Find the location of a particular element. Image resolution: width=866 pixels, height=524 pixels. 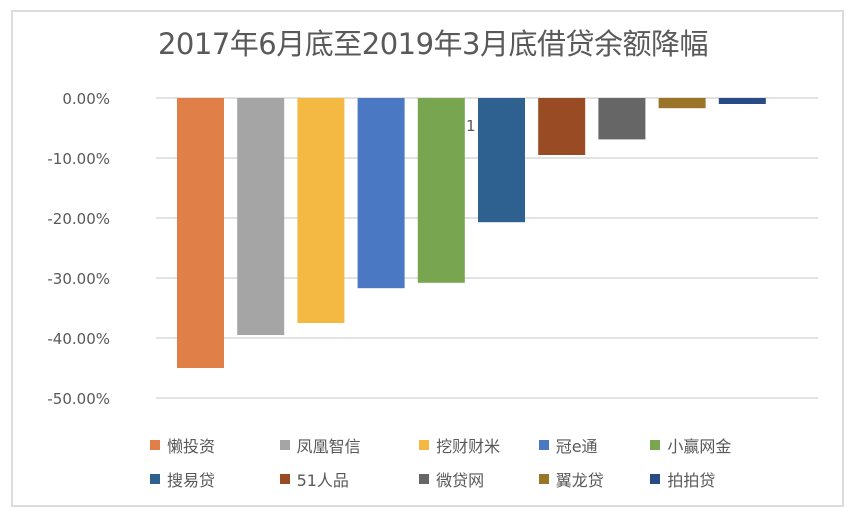

legend-label: 搜易贷 is located at coordinates (191, 480).